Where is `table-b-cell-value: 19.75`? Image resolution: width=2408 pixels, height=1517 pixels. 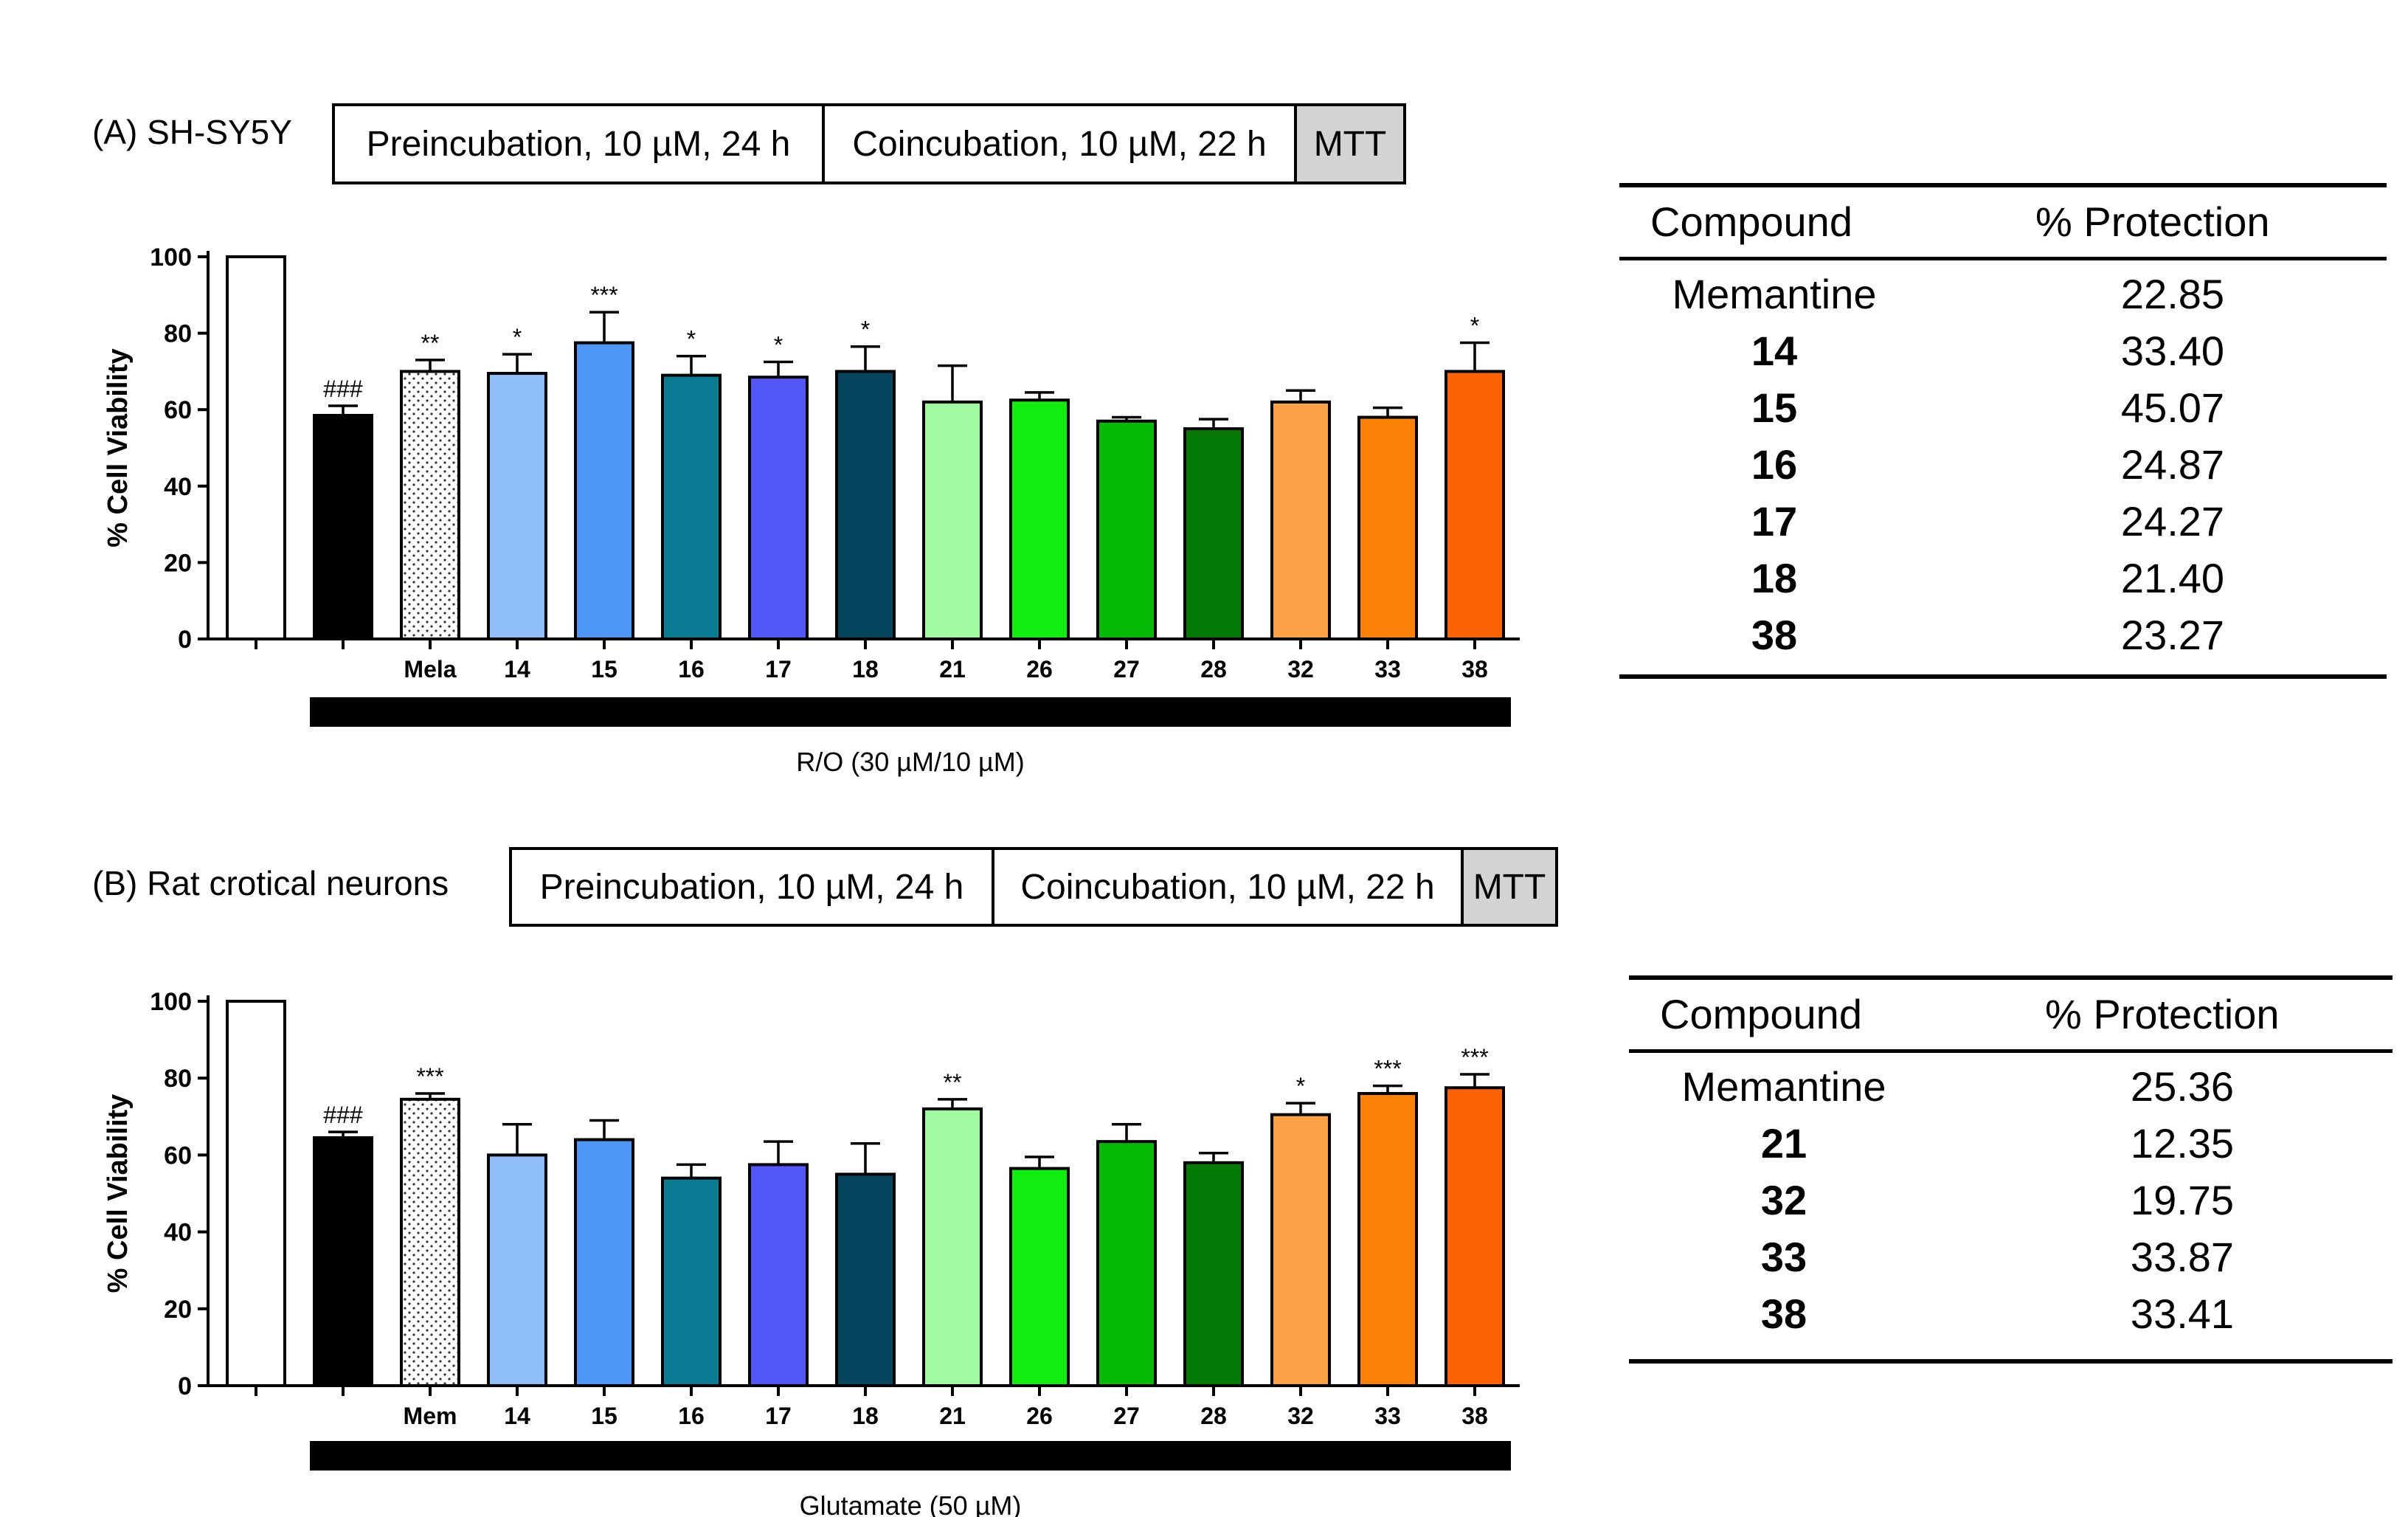
table-b-cell-value: 19.75 is located at coordinates (2182, 1200).